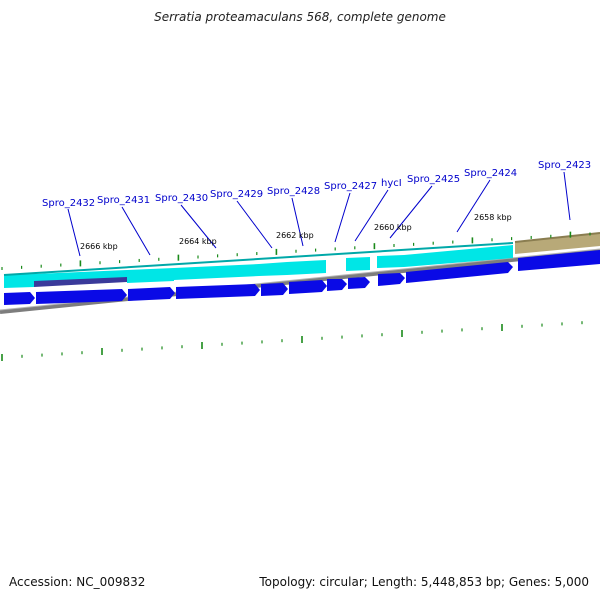 This screenshot has height=600, width=600. Describe the element at coordinates (393, 227) in the screenshot. I see `kbp-label: 2660 kbp` at that location.